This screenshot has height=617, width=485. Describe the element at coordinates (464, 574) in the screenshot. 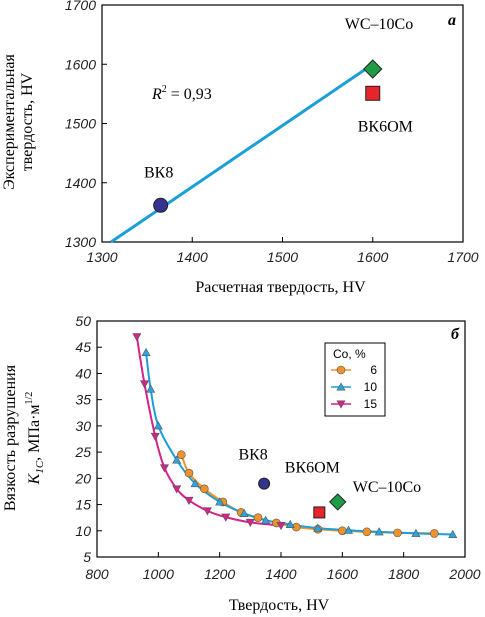

I see `panel-b-x-tick-label: 2000` at that location.